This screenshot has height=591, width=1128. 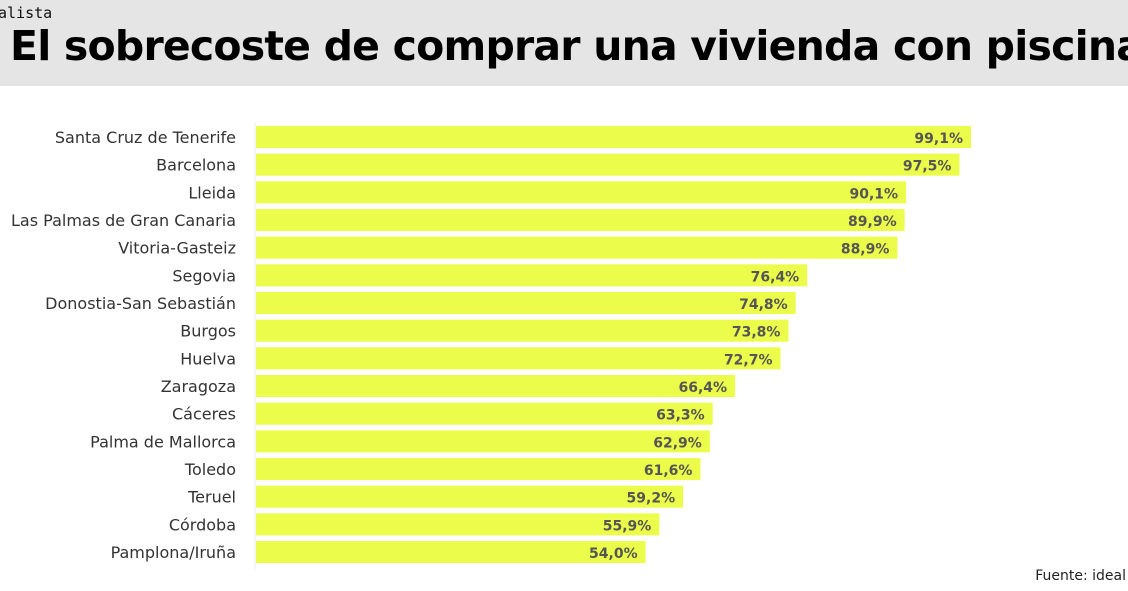 I want to click on value-label: 99,1%, so click(x=938, y=139).